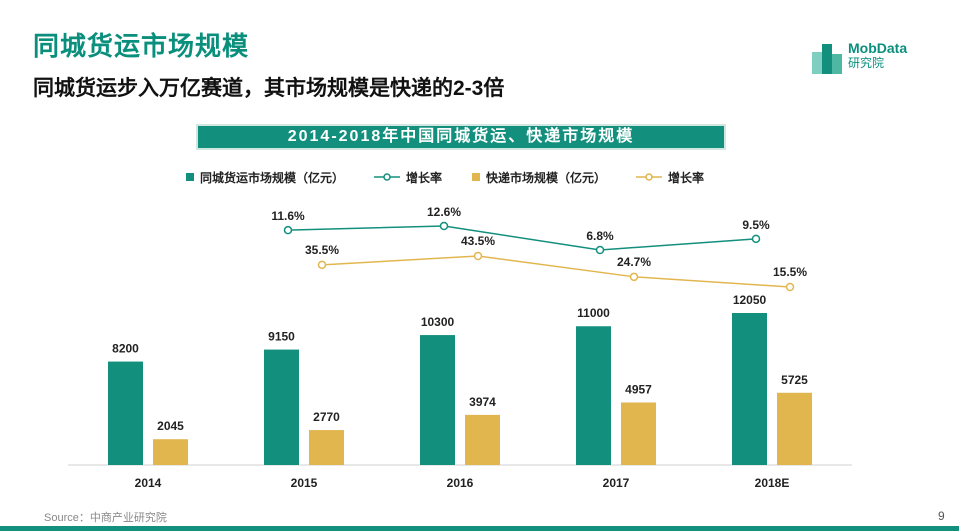 The image size is (959, 531). What do you see at coordinates (478, 241) in the screenshot?
I see `growth-express-label: 43.5%` at bounding box center [478, 241].